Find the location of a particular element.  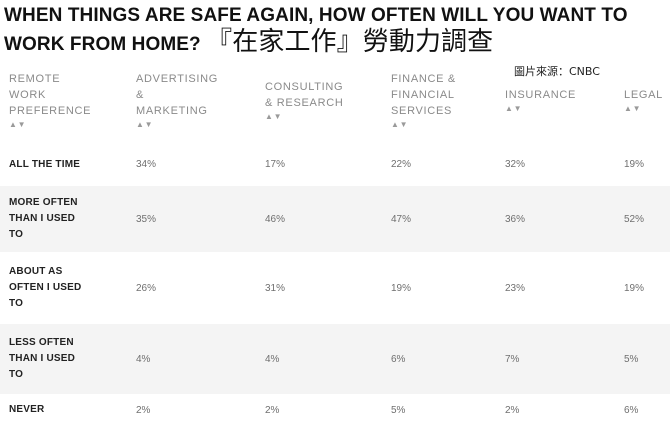

table-row: NEVER 2% 2% 5% 2% 6% is located at coordinates (335, 410).